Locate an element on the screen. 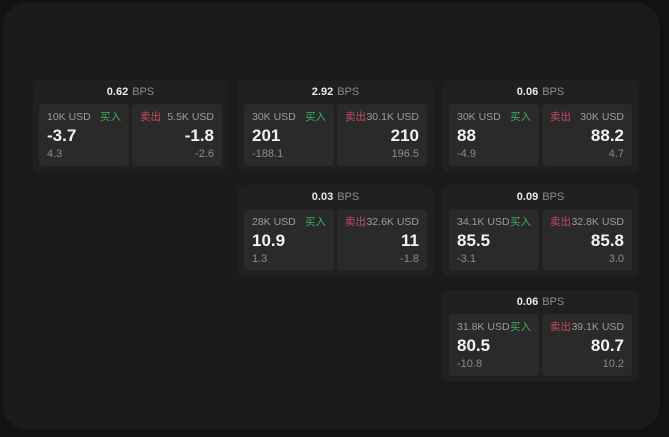 The height and width of the screenshot is (437, 669). sell-delta: -2.6 is located at coordinates (204, 154).